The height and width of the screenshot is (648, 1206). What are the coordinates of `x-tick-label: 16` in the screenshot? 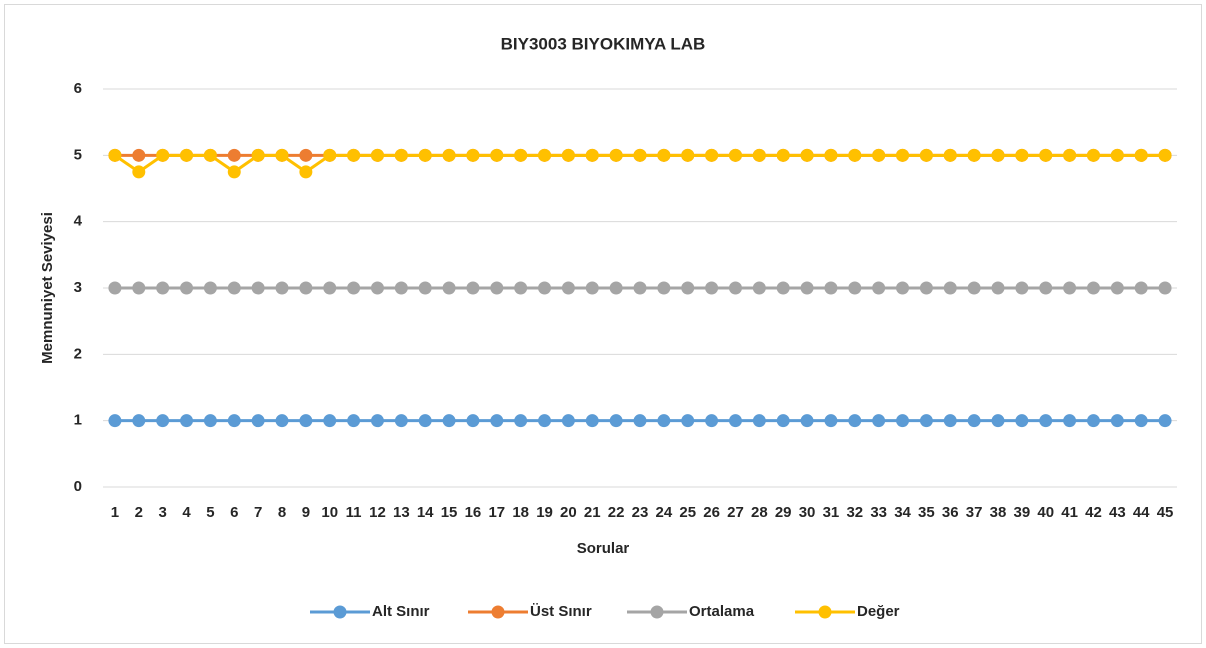 It's located at (473, 512).